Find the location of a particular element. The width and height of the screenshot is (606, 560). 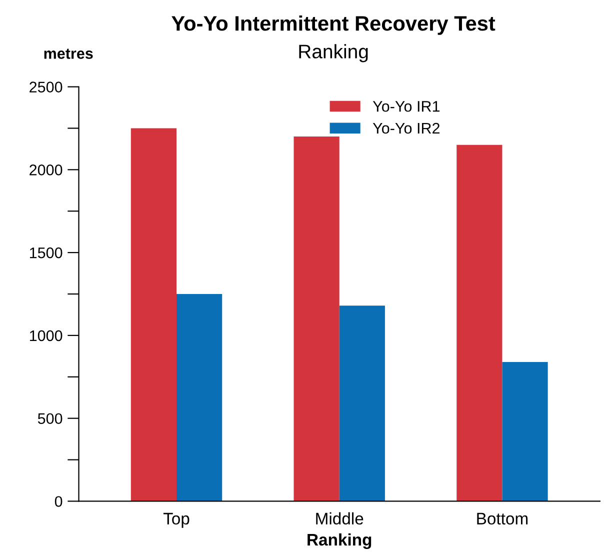

legend-label: Yo-Yo IR2 is located at coordinates (406, 128).